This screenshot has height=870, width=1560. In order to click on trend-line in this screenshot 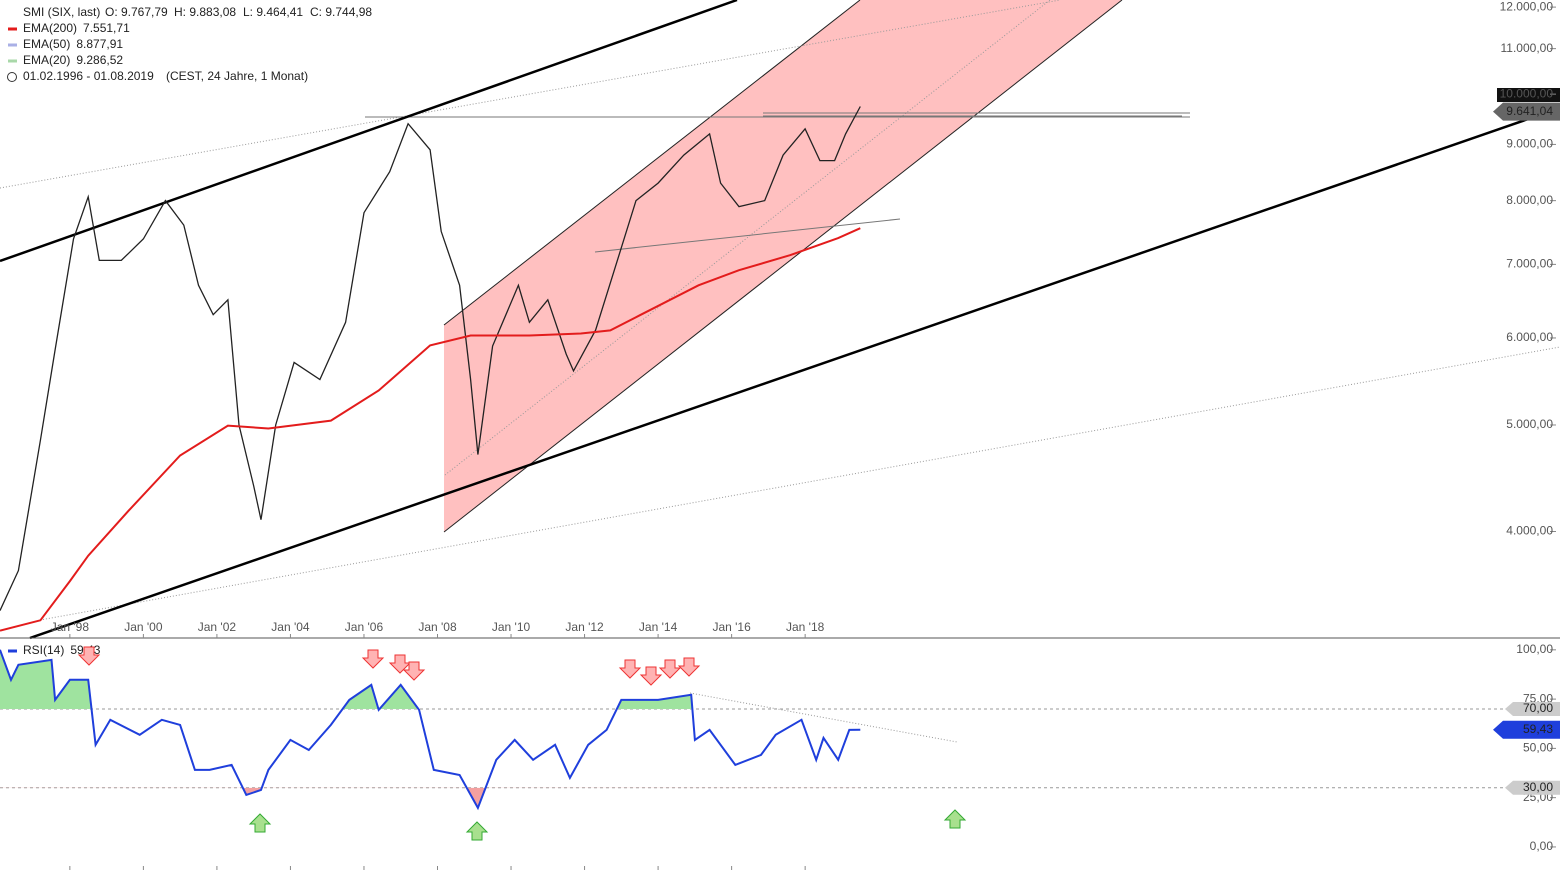, I will do `click(369, 131)`.